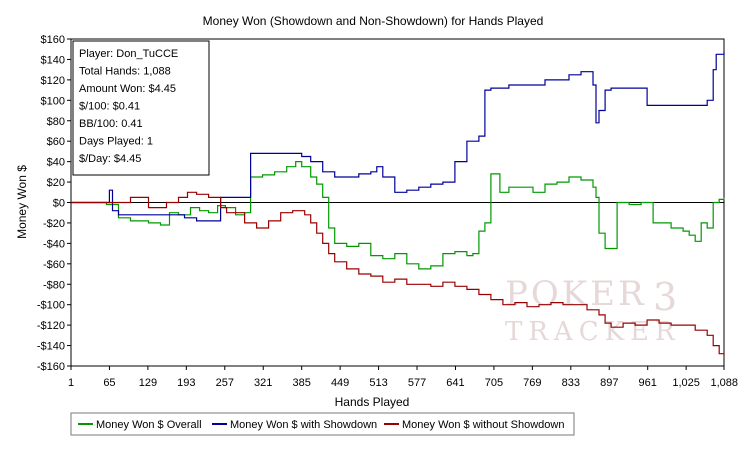  I want to click on svg-text: TRACKER, so click(593, 332).